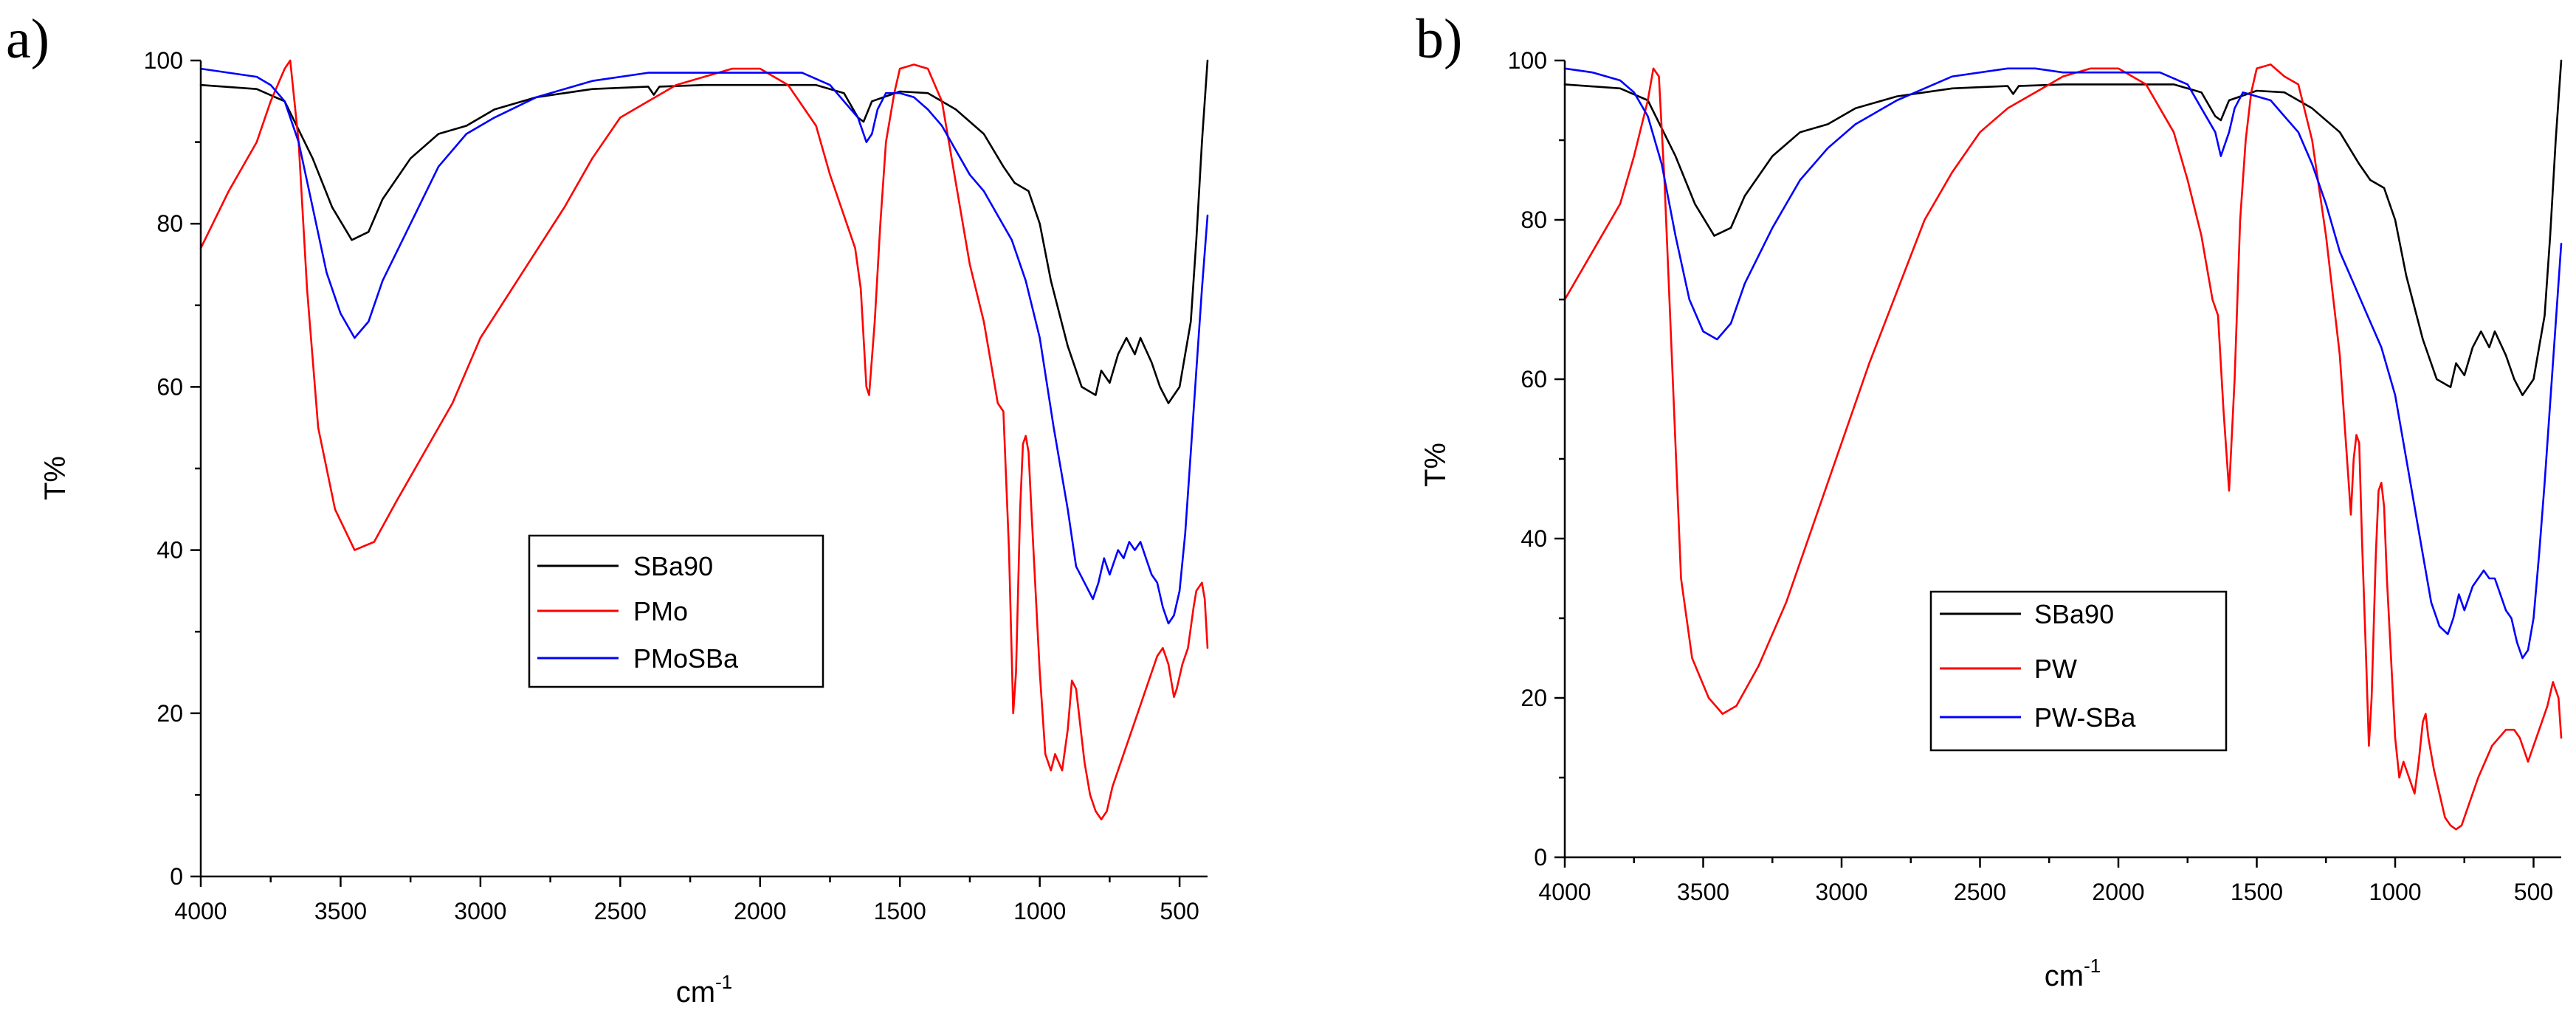 Image resolution: width=2576 pixels, height=1010 pixels. What do you see at coordinates (2257, 892) in the screenshot?
I see `x-tick-label-1500-b: 1500` at bounding box center [2257, 892].